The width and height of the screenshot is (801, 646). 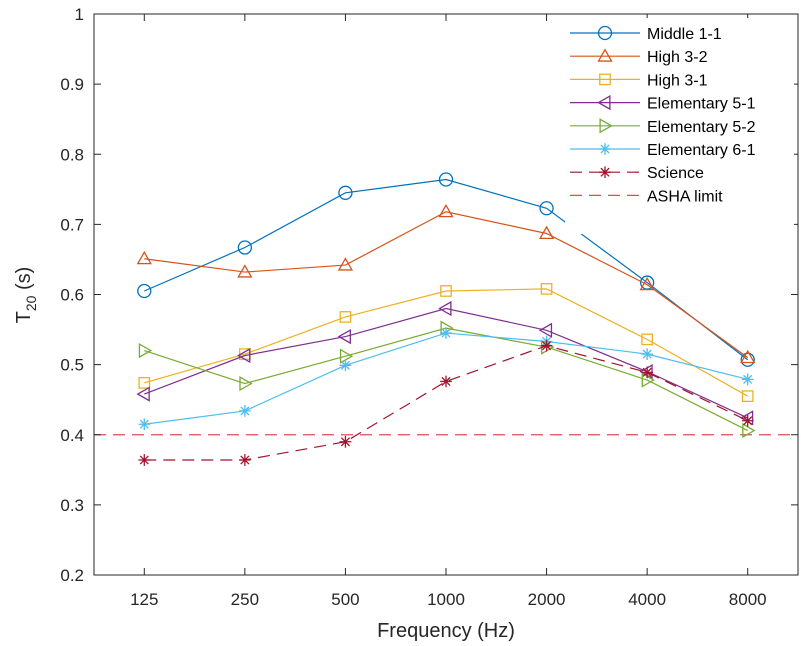 I want to click on y-tick-label: 0.4, so click(x=72, y=435).